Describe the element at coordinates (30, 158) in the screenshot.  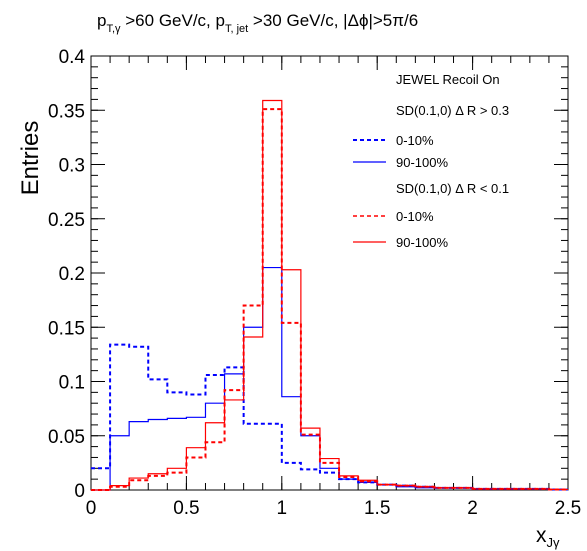
I see `y-axis-title: Entries` at that location.